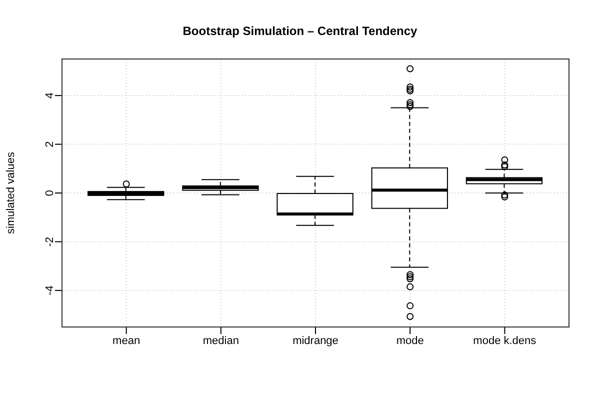  What do you see at coordinates (315, 340) in the screenshot?
I see `x-tick-label: midrange` at bounding box center [315, 340].